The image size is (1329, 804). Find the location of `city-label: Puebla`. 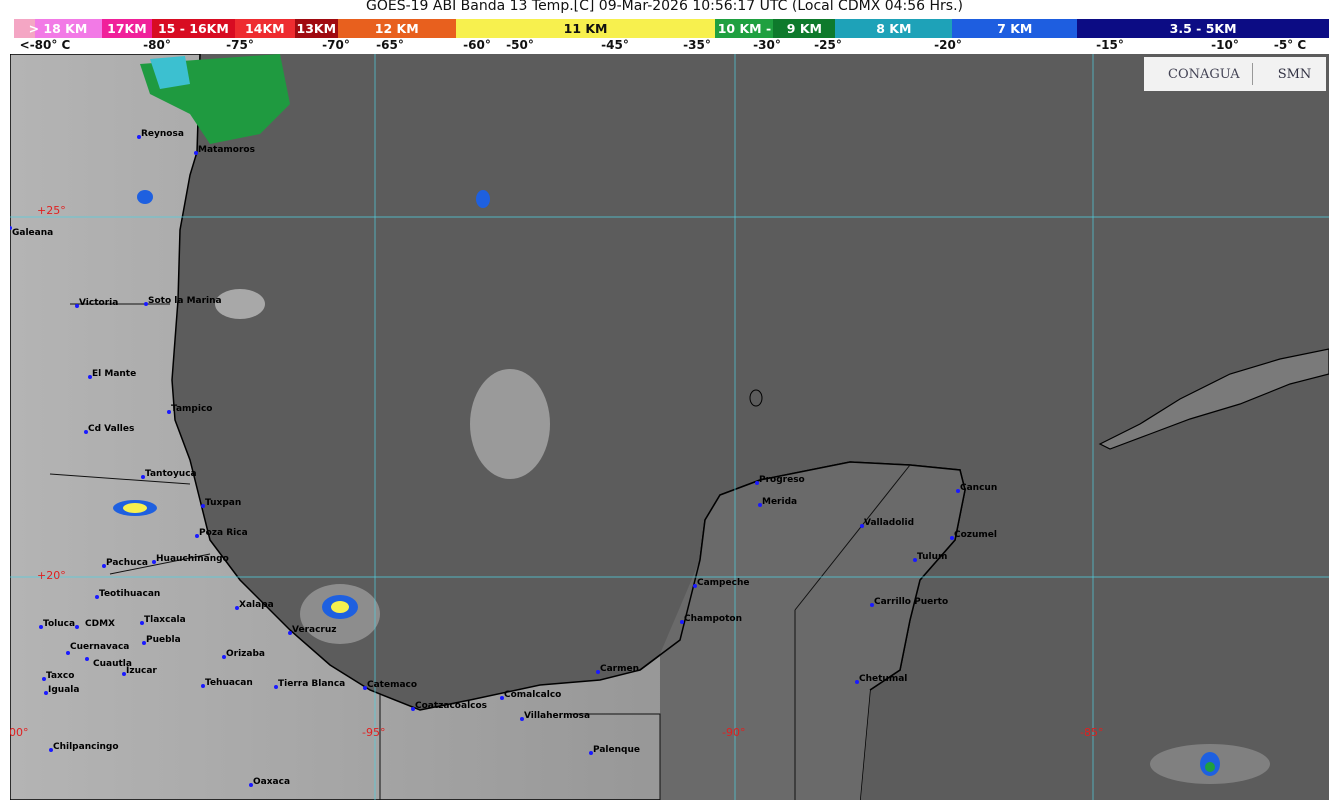

city-label: Puebla is located at coordinates (163, 640).